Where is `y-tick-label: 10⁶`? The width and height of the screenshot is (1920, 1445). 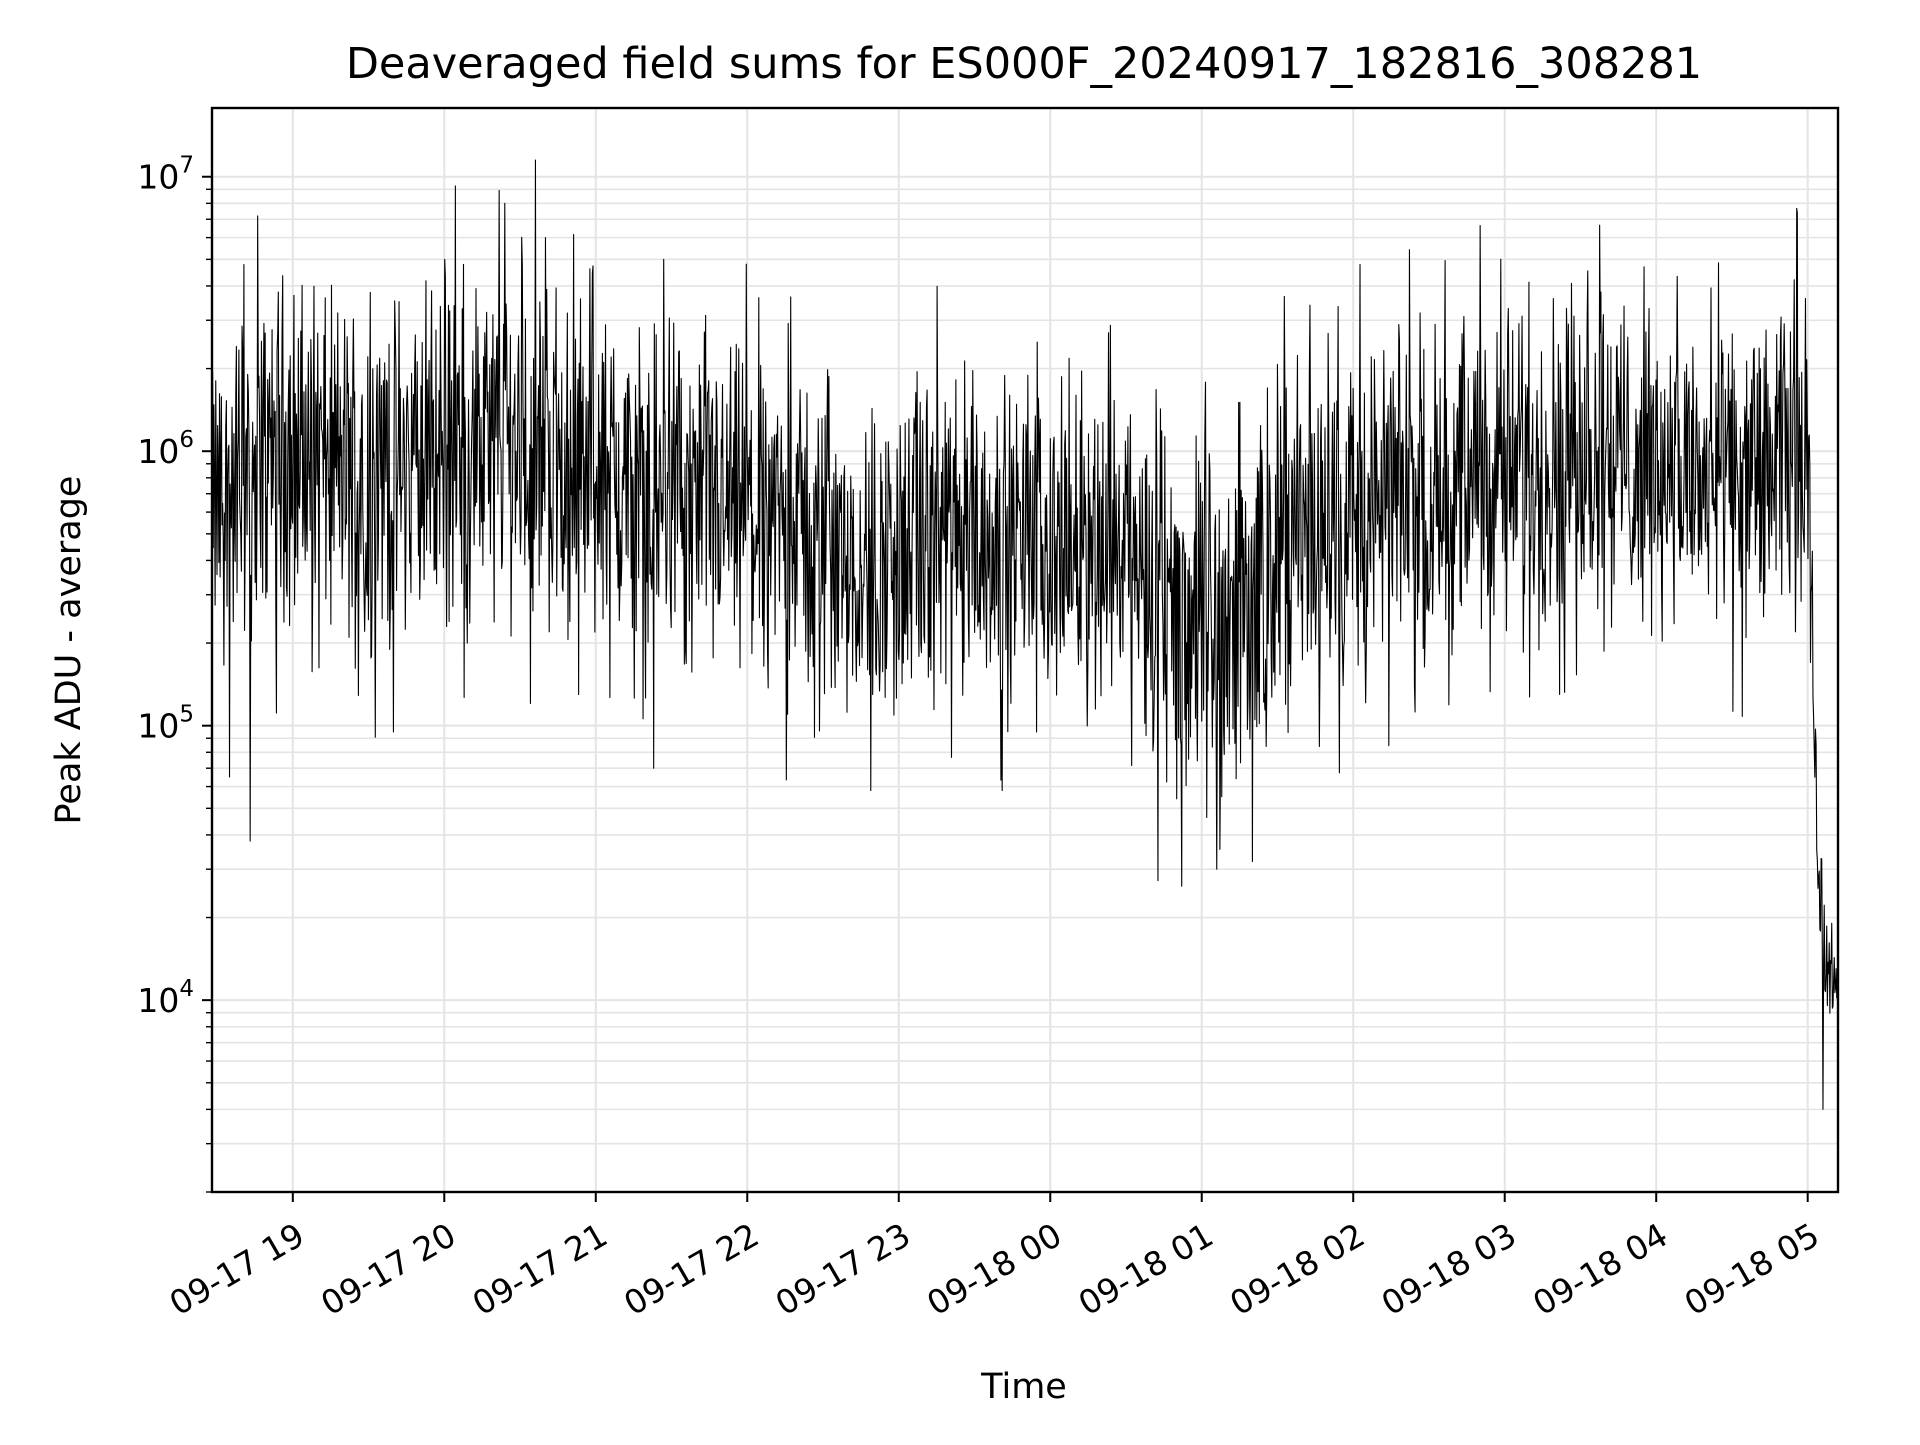
y-tick-label: 10⁶ is located at coordinates (165, 449).